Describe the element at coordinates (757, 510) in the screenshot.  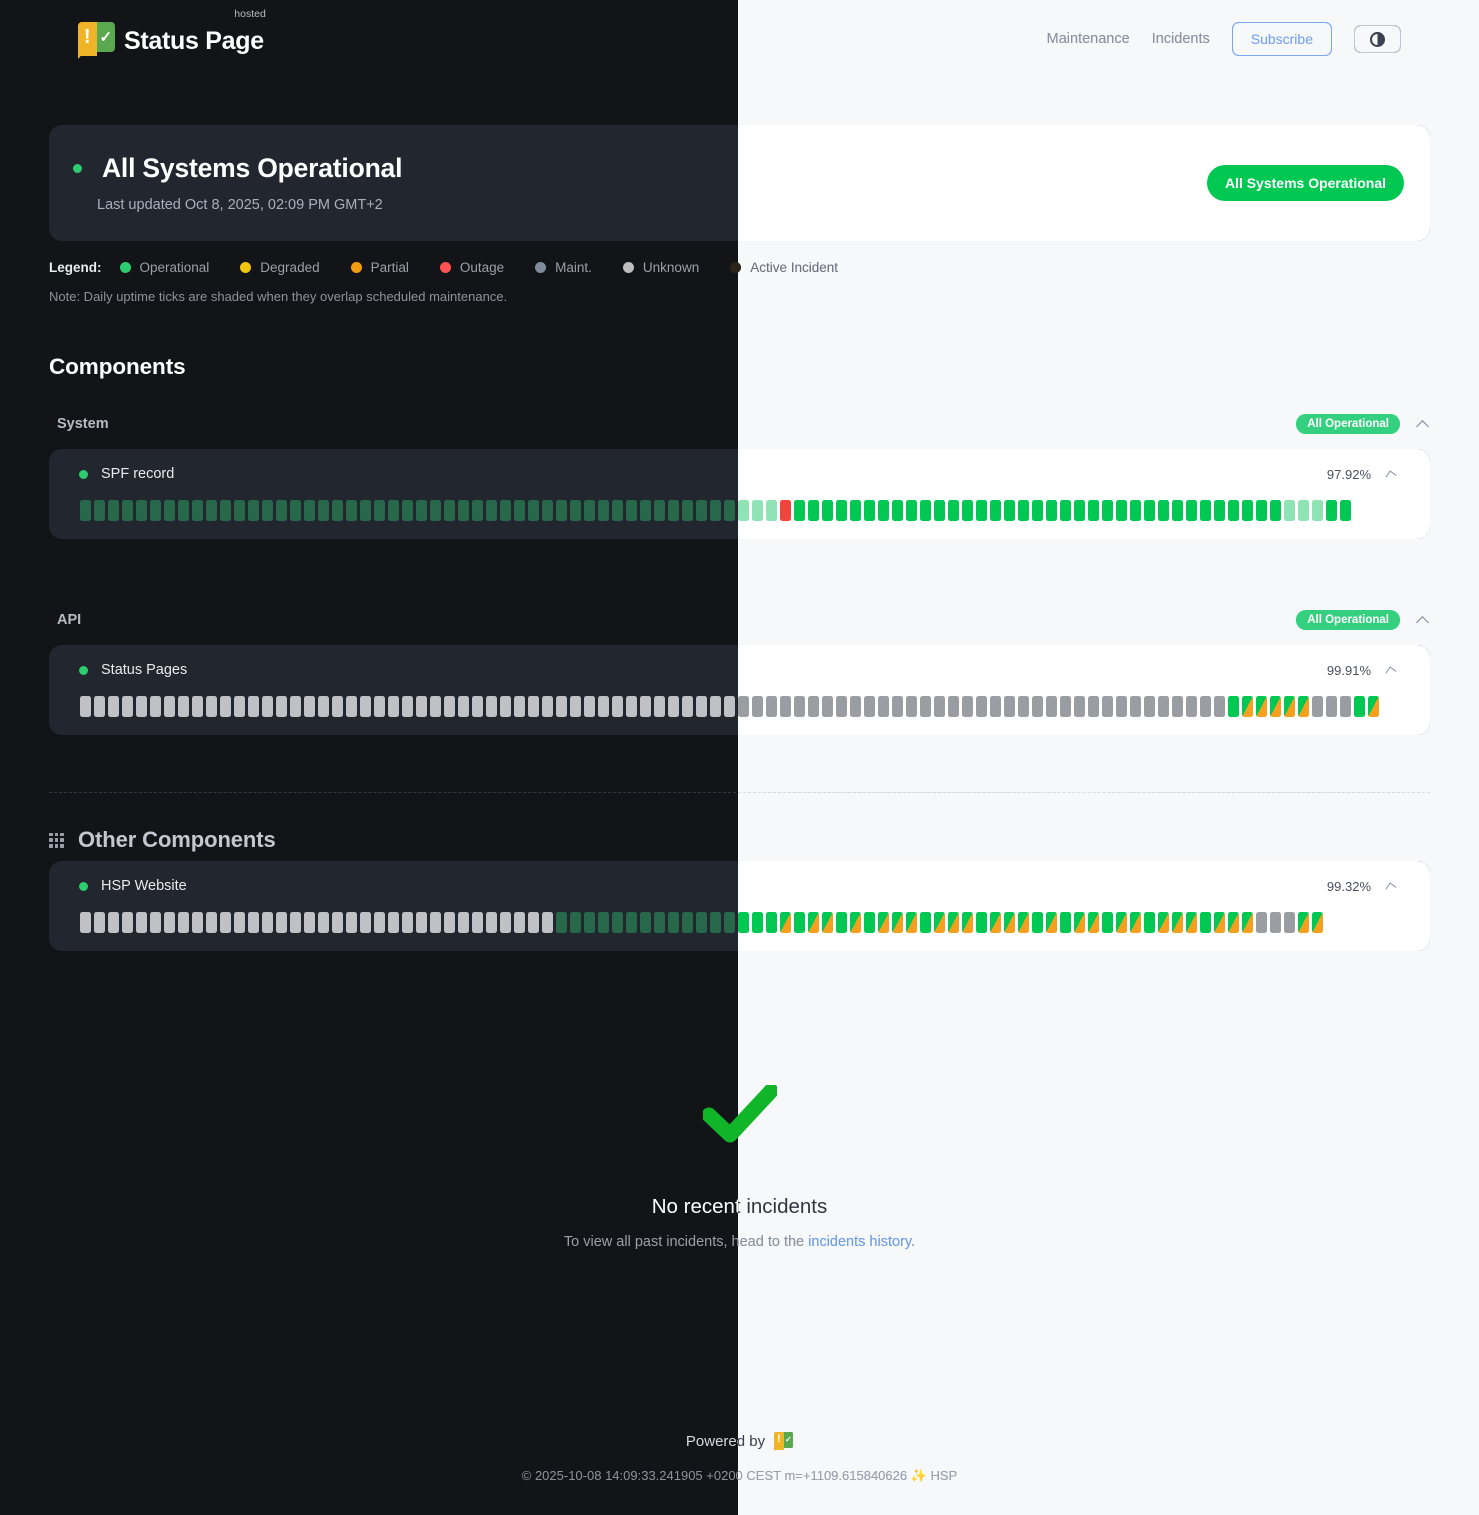
I see `uptime-tick-maint` at that location.